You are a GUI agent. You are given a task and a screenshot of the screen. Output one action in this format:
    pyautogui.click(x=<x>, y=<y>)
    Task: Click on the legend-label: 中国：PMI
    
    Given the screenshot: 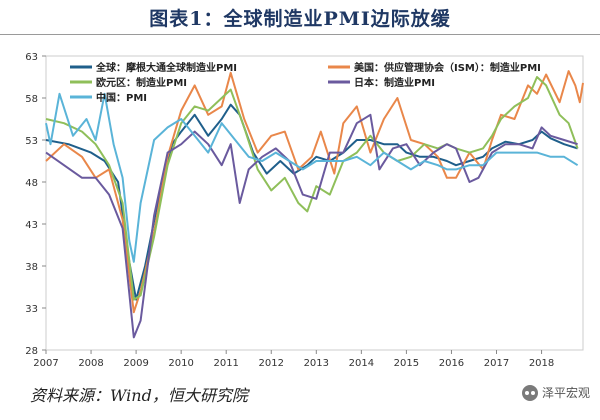 What is the action you would take?
    pyautogui.click(x=121, y=97)
    